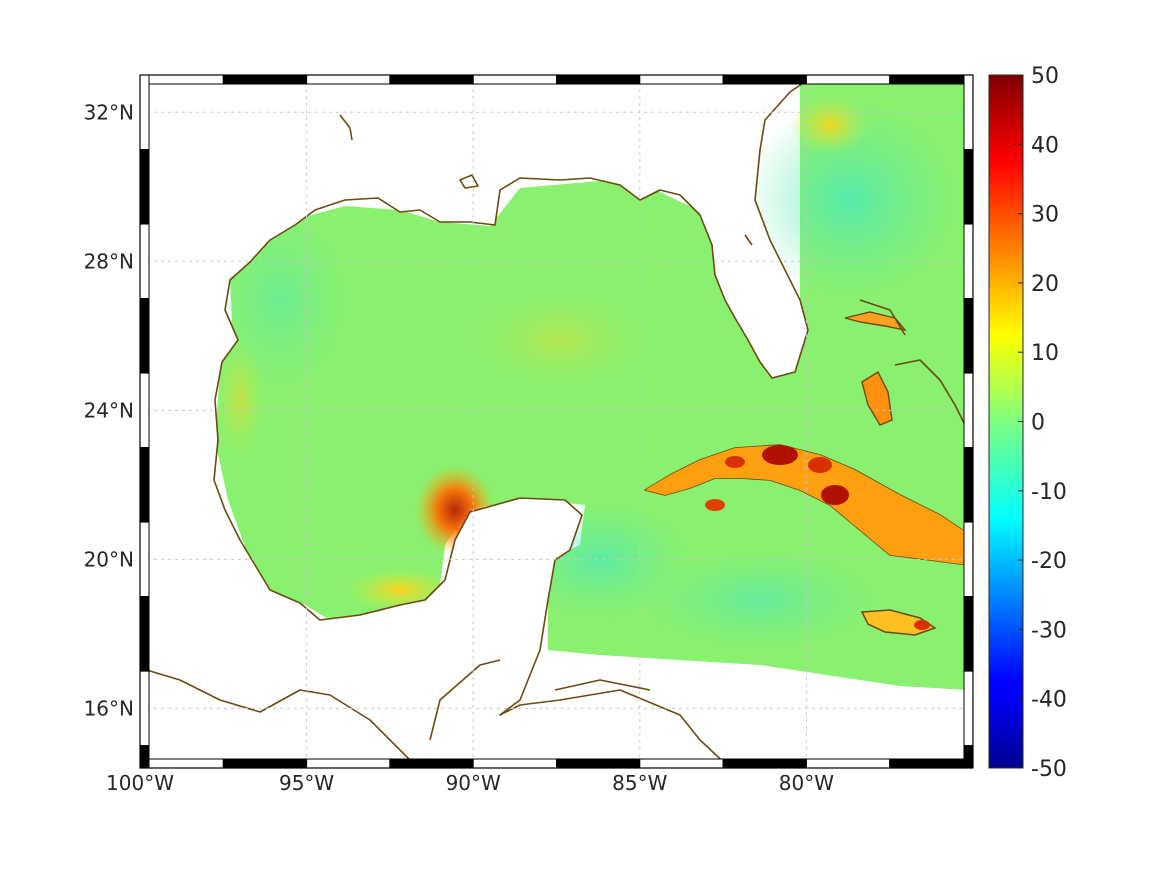 This screenshot has width=1167, height=875. What do you see at coordinates (1045, 76) in the screenshot?
I see `colorbar-tick-label: 50` at bounding box center [1045, 76].